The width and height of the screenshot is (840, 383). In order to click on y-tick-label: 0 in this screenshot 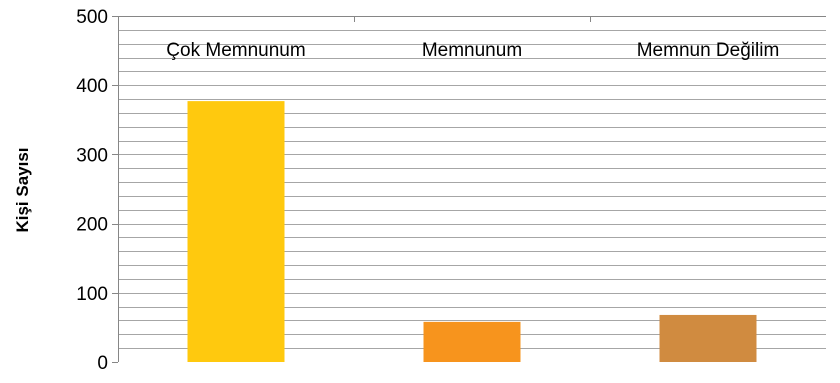, I will do `click(102, 363)`.